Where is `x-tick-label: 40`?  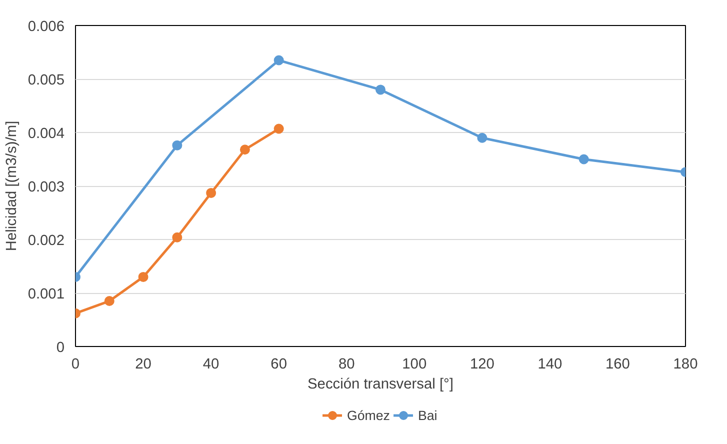 x-tick-label: 40 is located at coordinates (211, 364).